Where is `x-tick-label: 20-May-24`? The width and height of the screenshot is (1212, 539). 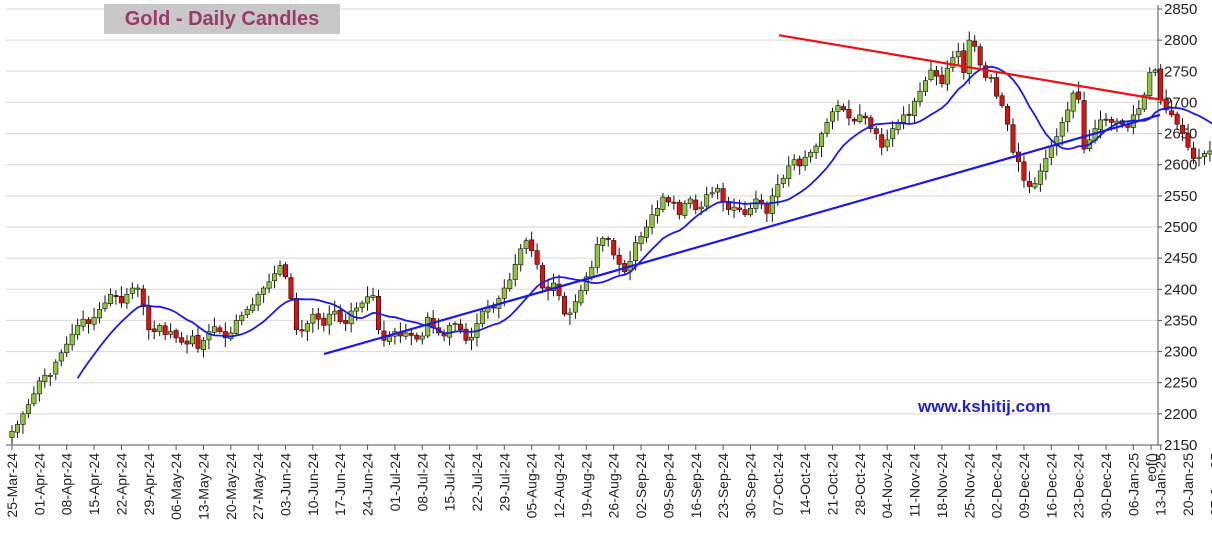 x-tick-label: 20-May-24 is located at coordinates (231, 486).